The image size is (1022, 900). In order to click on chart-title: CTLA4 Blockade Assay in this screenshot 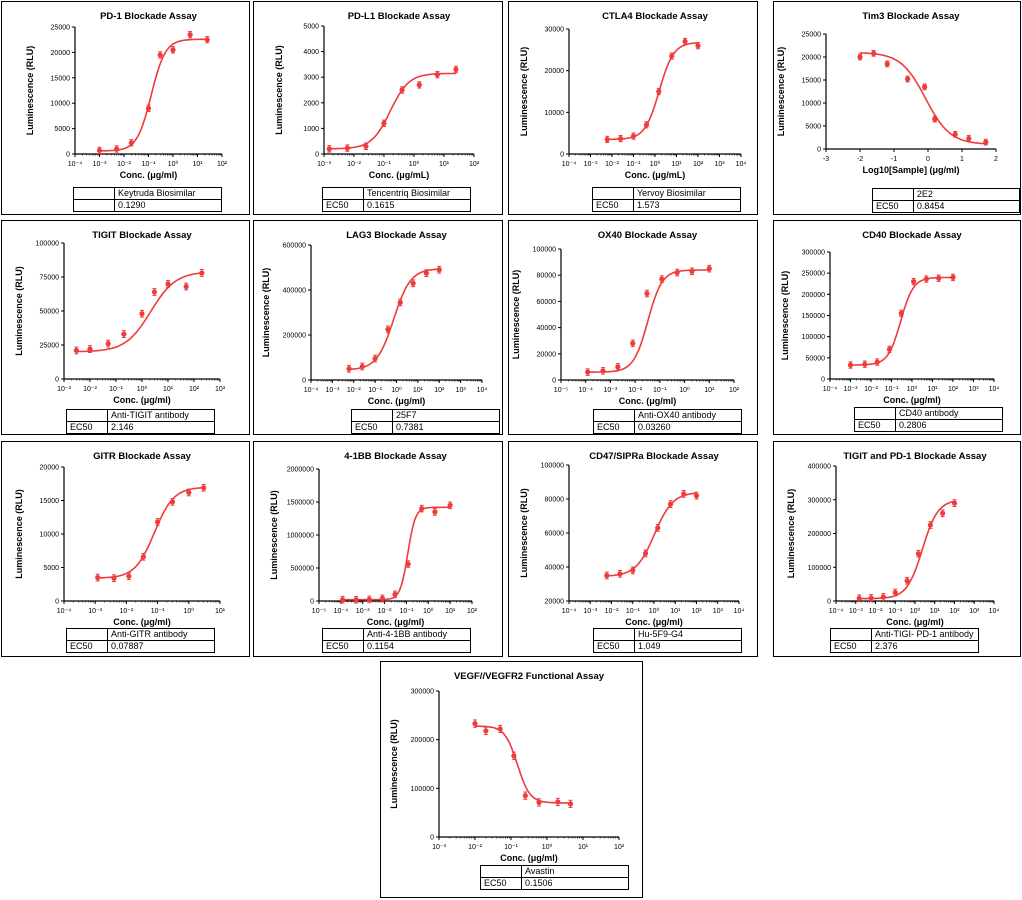, I will do `click(655, 16)`.